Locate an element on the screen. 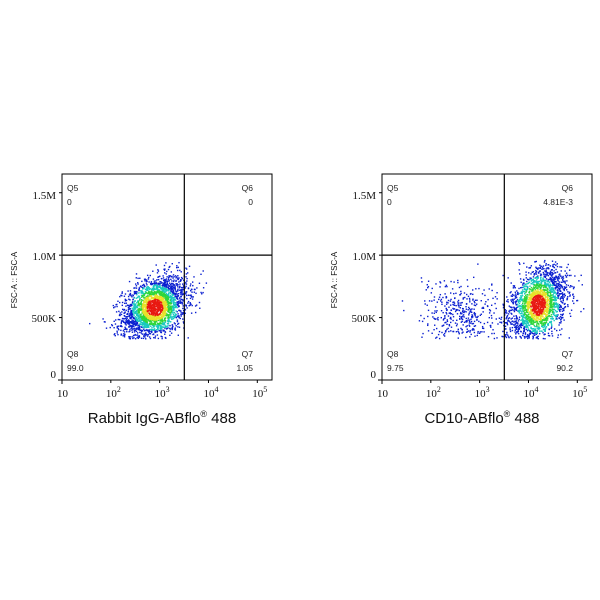 This screenshot has height=600, width=600. scatter-points is located at coordinates (148, 300).